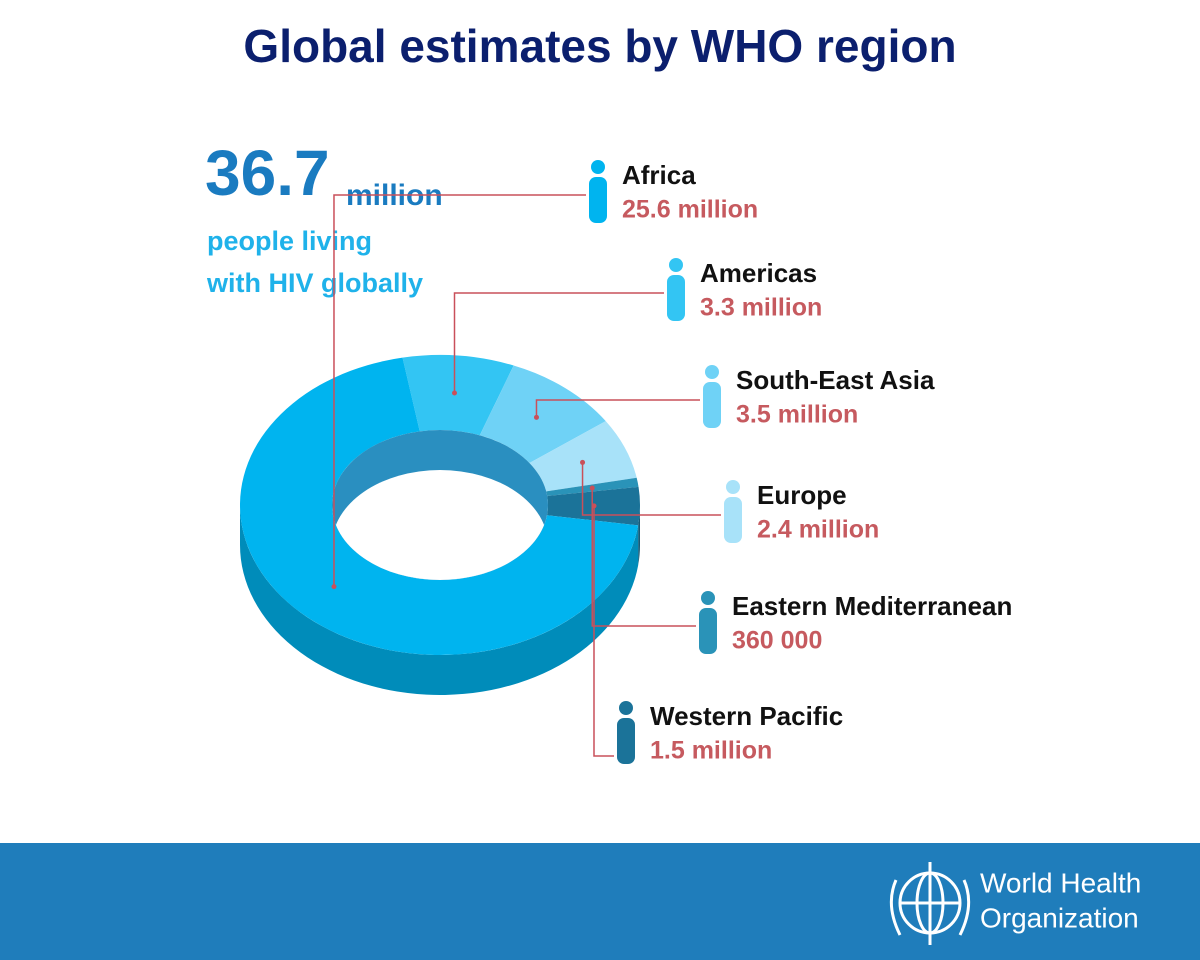  What do you see at coordinates (1060, 882) in the screenshot?
I see `org-name: World Health` at bounding box center [1060, 882].